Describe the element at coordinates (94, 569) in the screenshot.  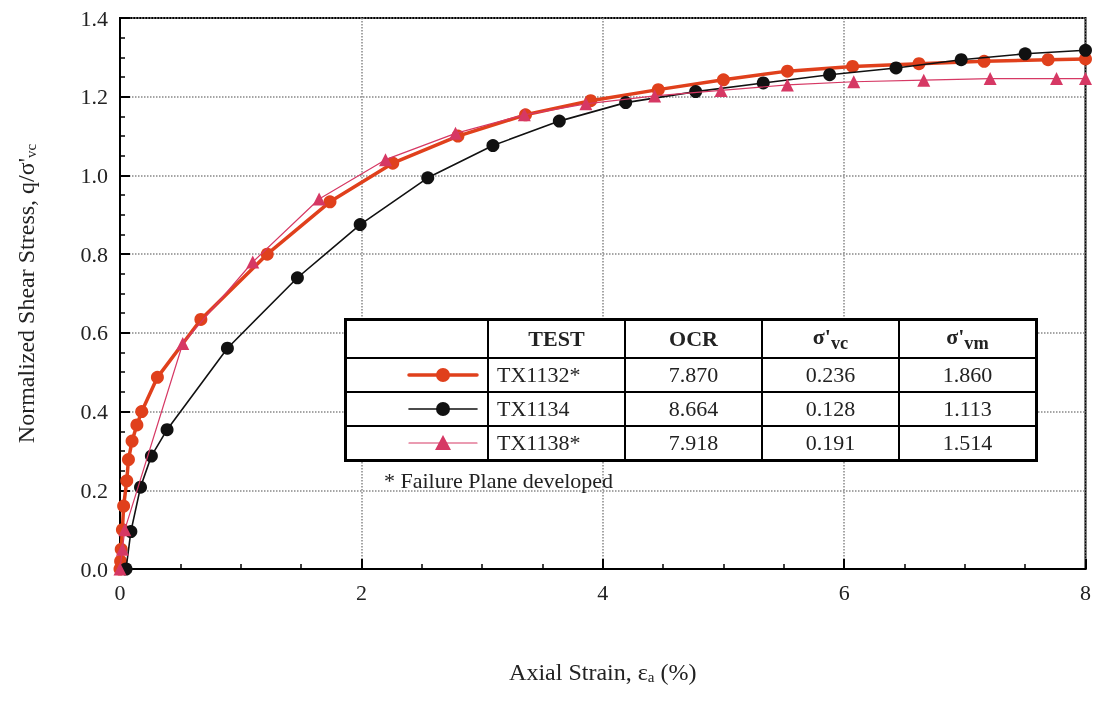
I see `y-tick-label: 0.0` at that location.